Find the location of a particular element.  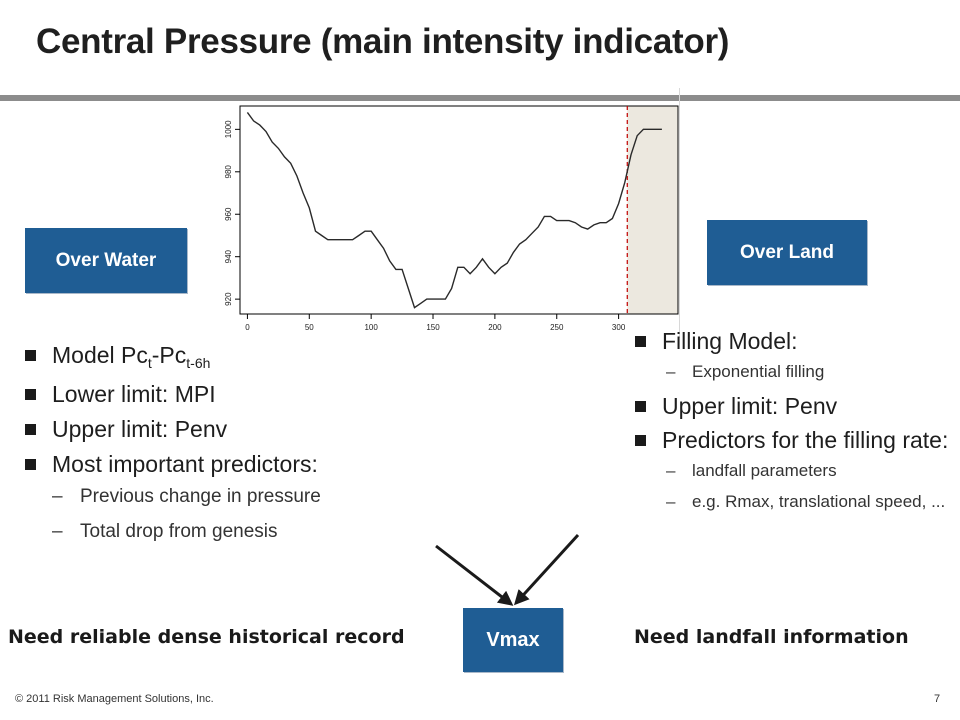

x-tick-label: 50 is located at coordinates (309, 327).